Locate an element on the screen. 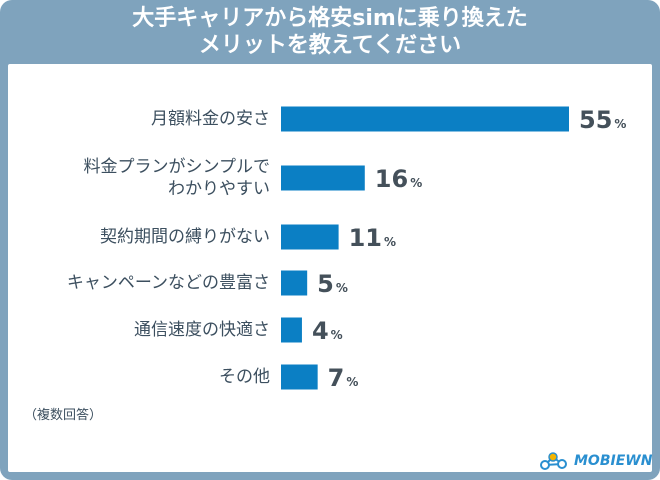 This screenshot has height=480, width=660. molecule-icon is located at coordinates (553, 461).